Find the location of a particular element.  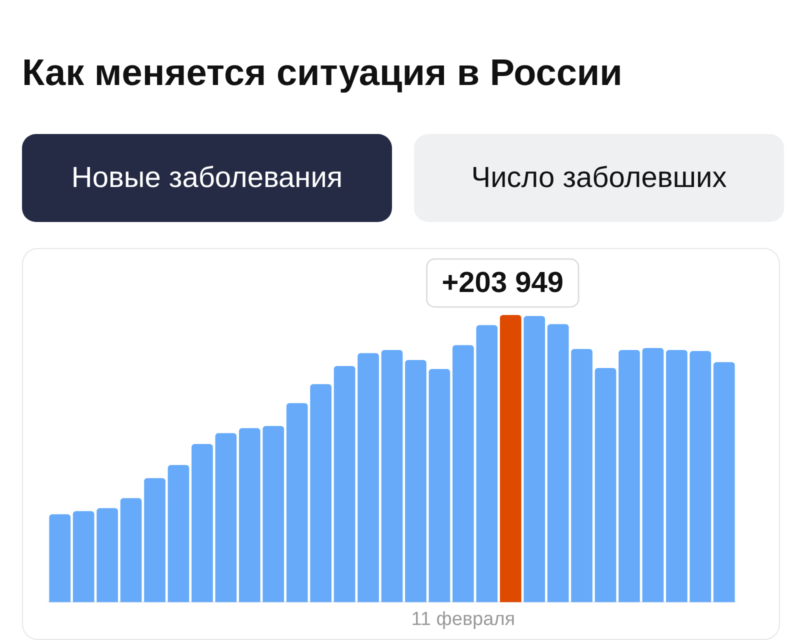

x-tick-label: 11 февраля is located at coordinates (463, 619).